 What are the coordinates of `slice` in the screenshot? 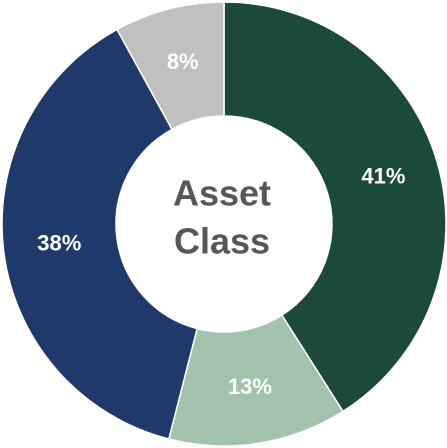 It's located at (170, 66).